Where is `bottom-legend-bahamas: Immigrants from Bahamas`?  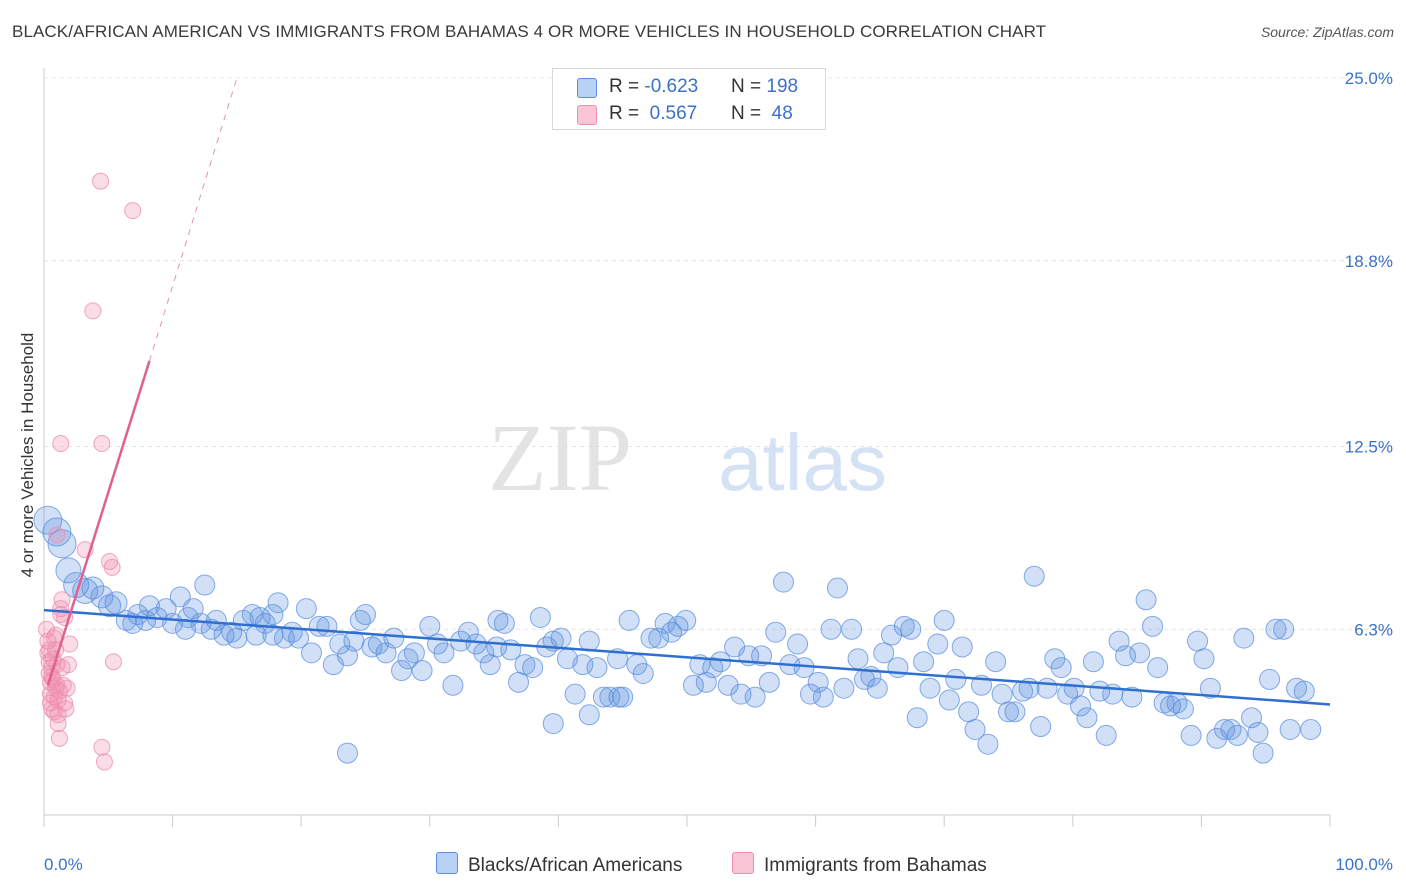 bottom-legend-bahamas: Immigrants from Bahamas is located at coordinates (859, 864).